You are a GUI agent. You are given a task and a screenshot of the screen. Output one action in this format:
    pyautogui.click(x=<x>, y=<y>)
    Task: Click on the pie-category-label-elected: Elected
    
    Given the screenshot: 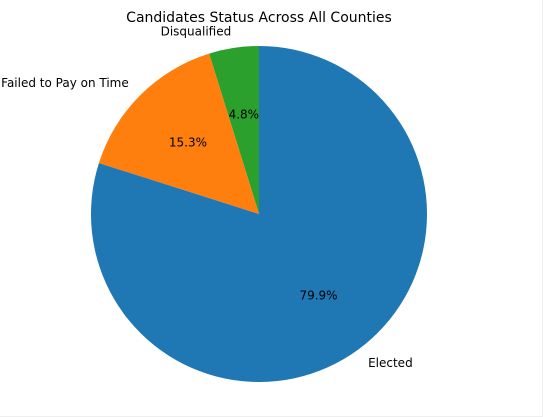 What is the action you would take?
    pyautogui.click(x=390, y=363)
    